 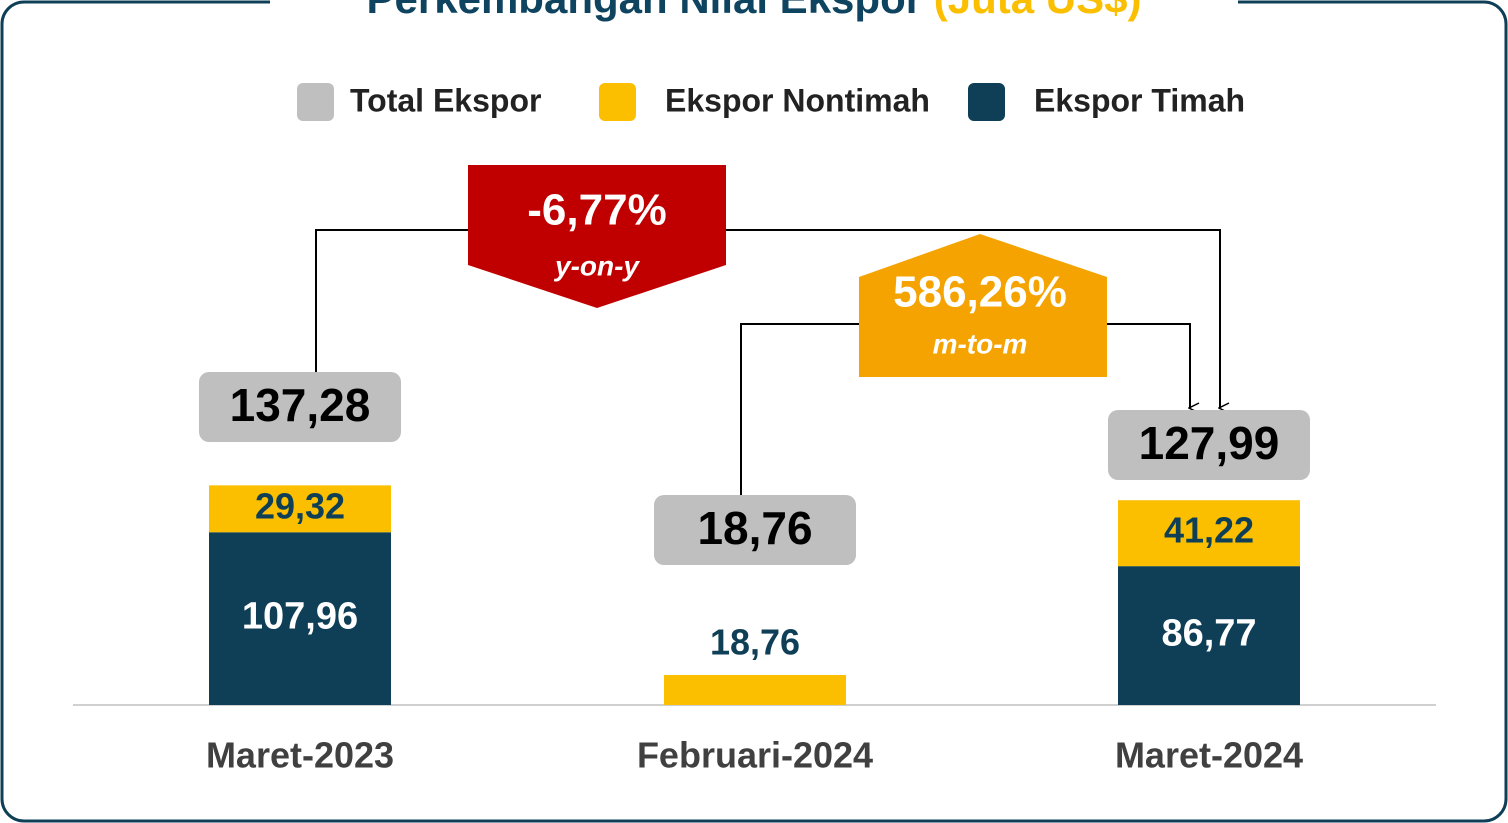 I want to click on total-label: 18,76, so click(x=754, y=528).